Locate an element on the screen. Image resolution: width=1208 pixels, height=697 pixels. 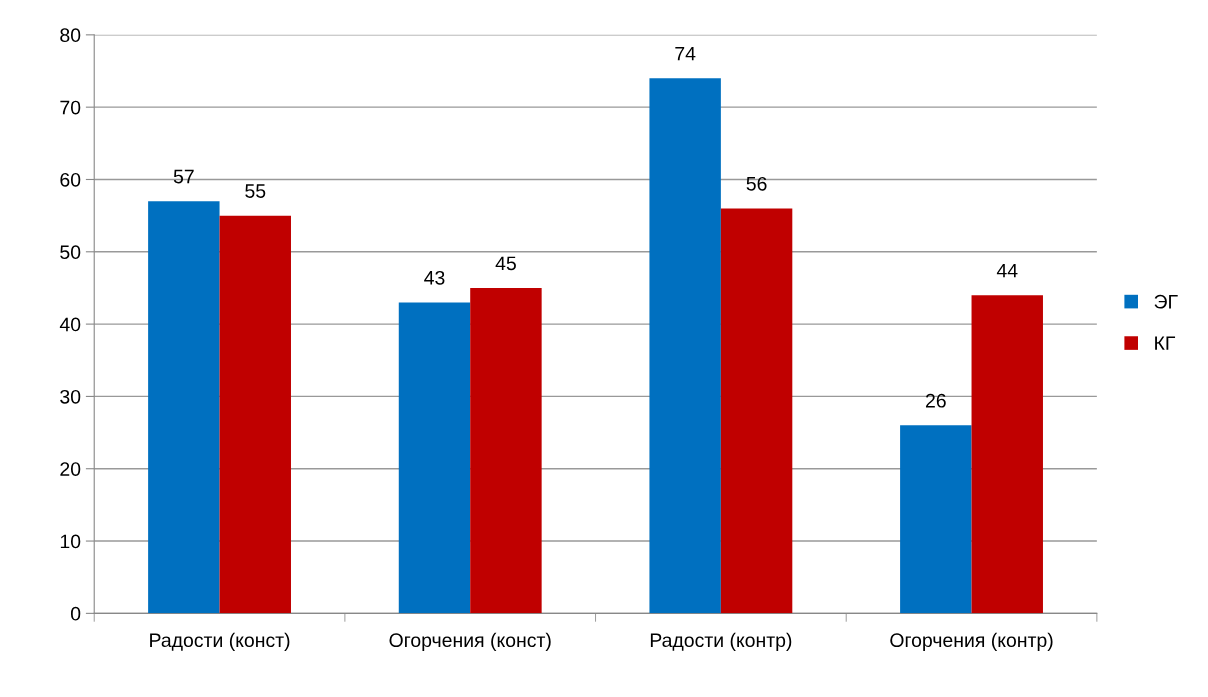
legend-label: ЭГ is located at coordinates (1166, 301).